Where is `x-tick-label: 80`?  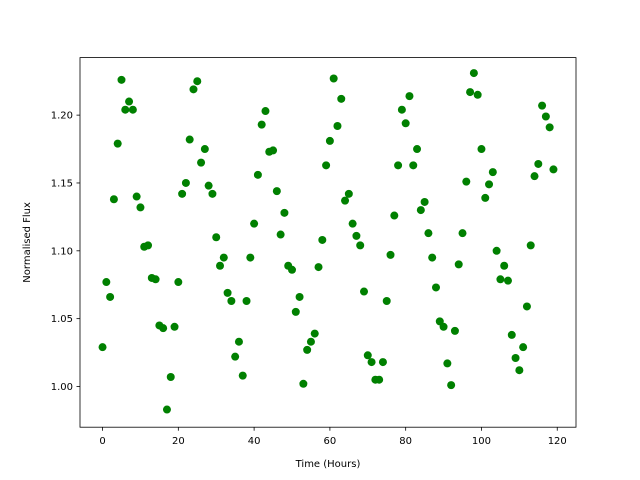
x-tick-label: 80 is located at coordinates (405, 441).